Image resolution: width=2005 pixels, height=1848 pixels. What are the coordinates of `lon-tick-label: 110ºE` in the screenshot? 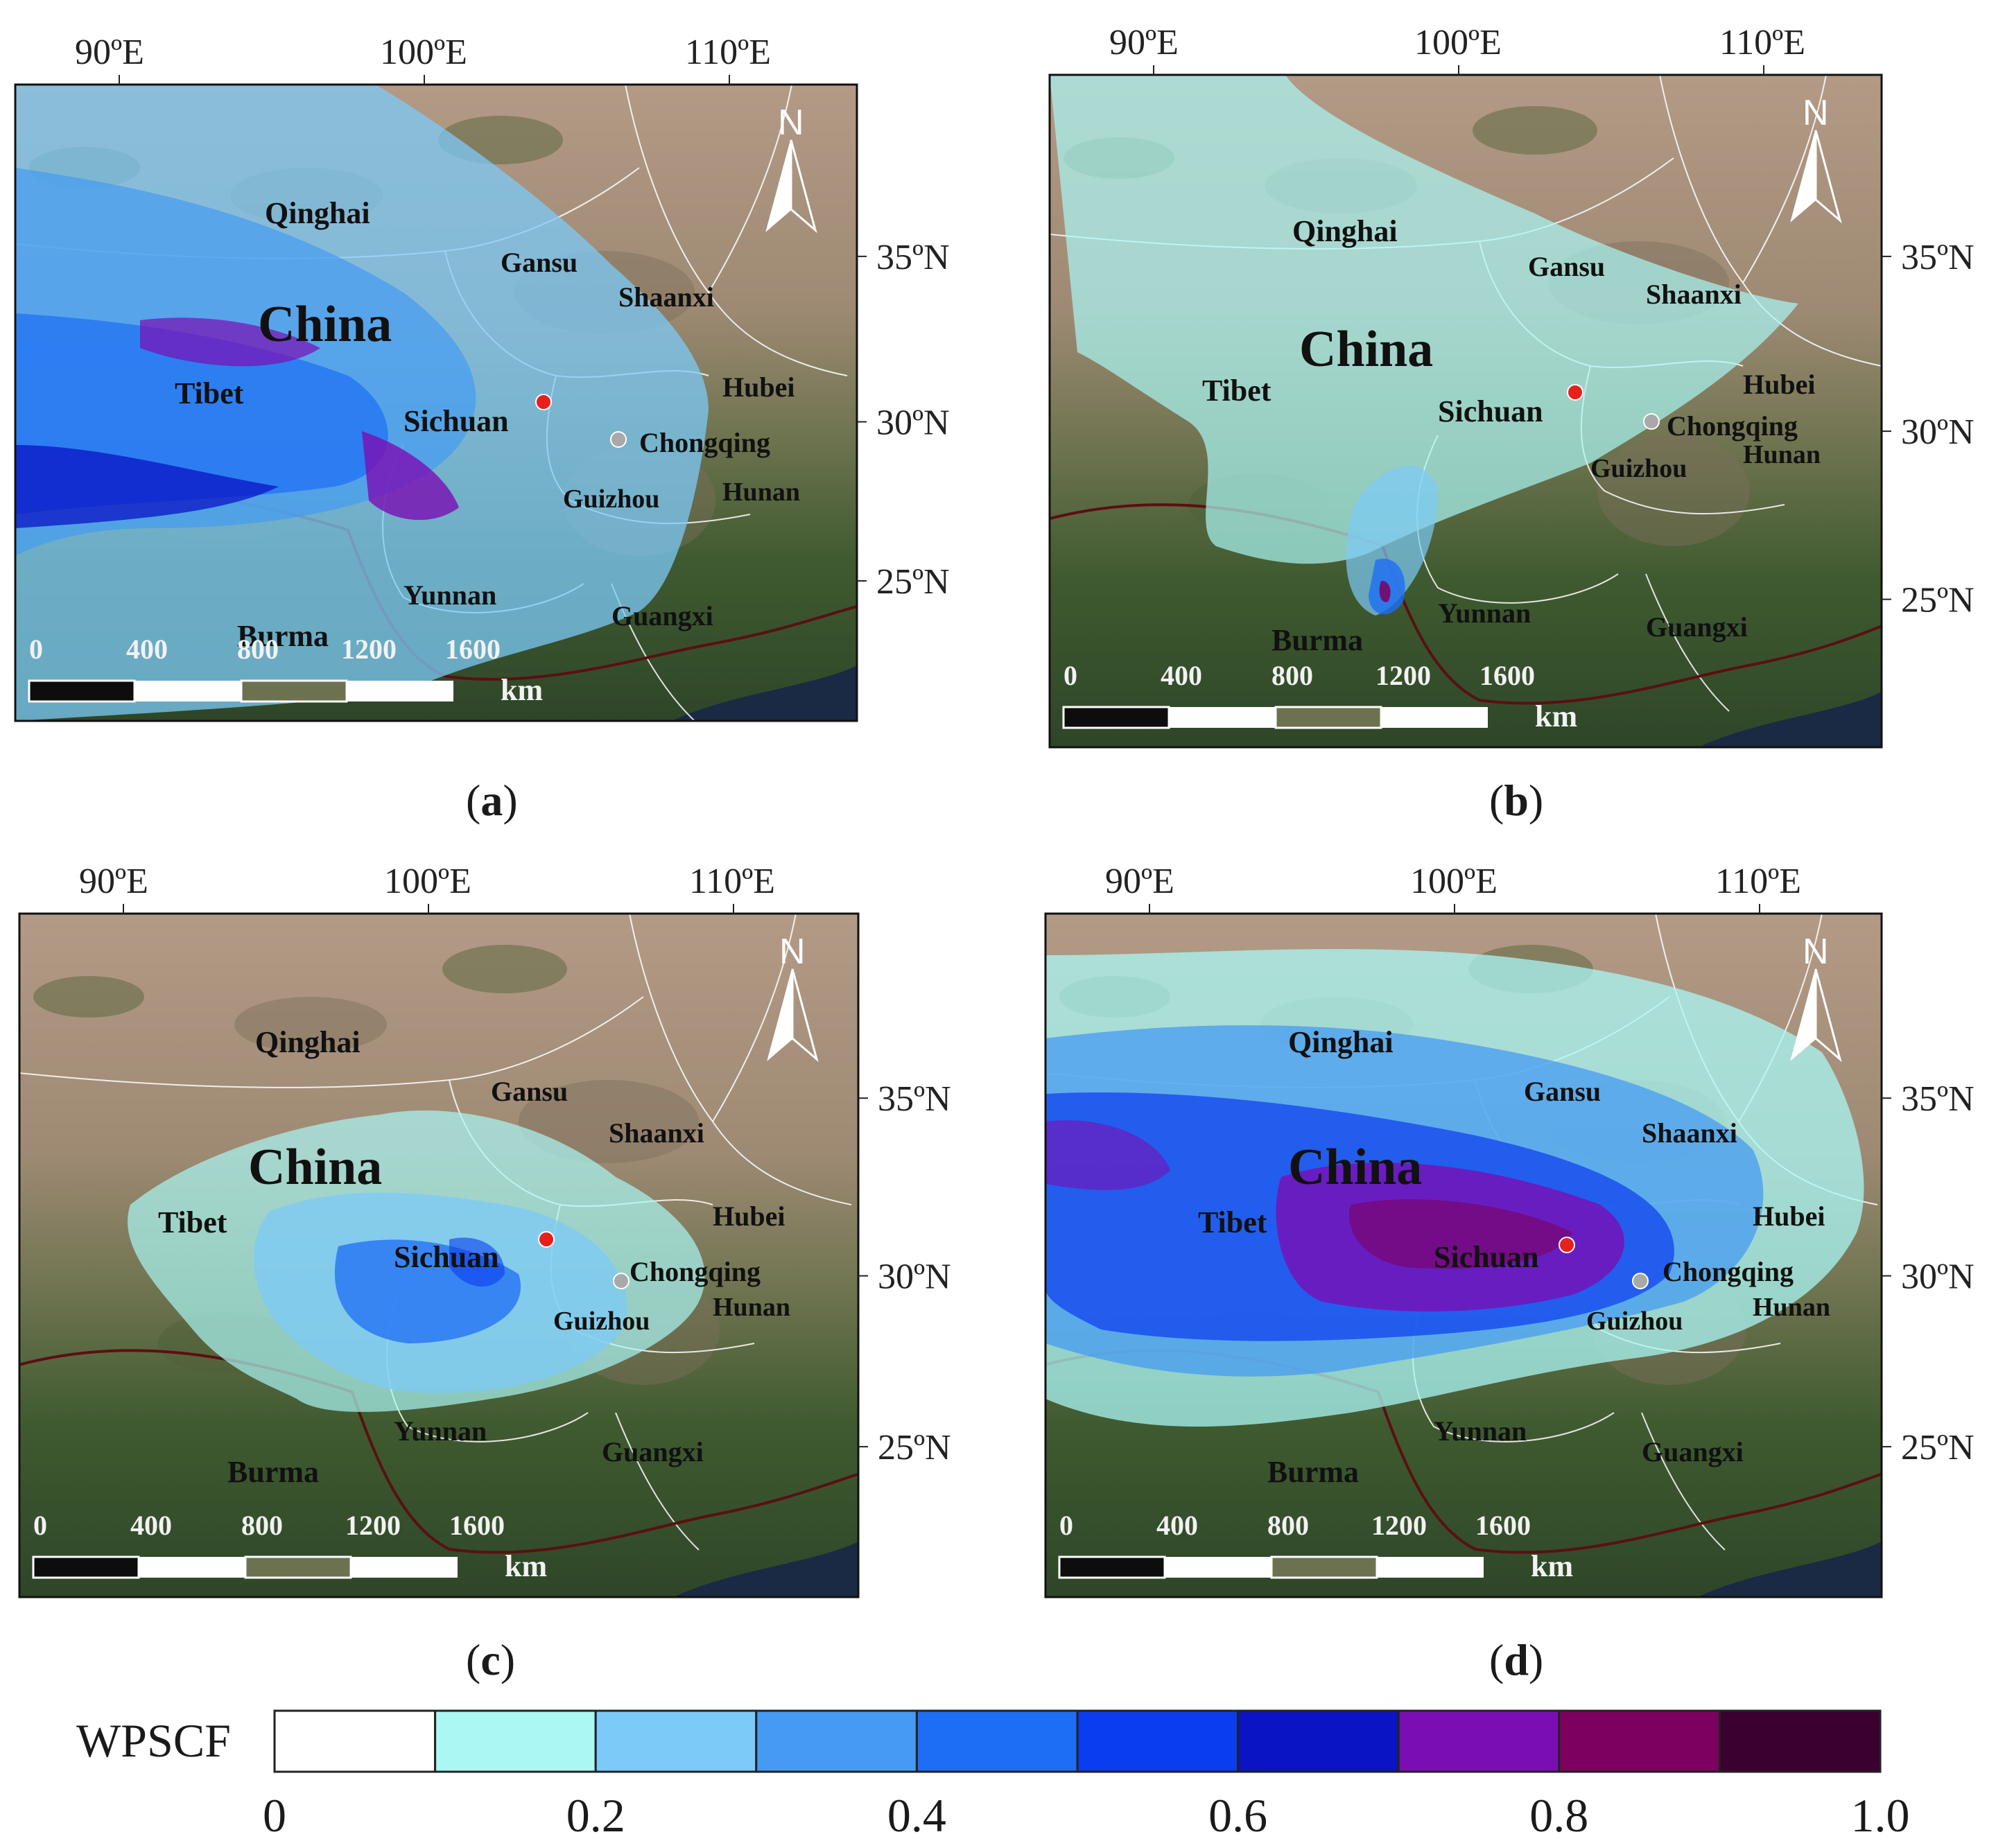 It's located at (728, 53).